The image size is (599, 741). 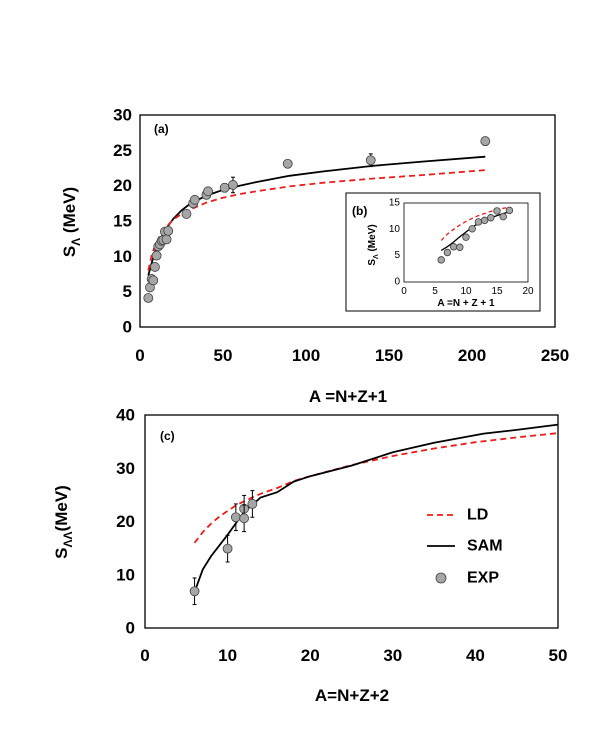 I want to click on panel-c-y-tick-label: 30, so click(x=125, y=468).